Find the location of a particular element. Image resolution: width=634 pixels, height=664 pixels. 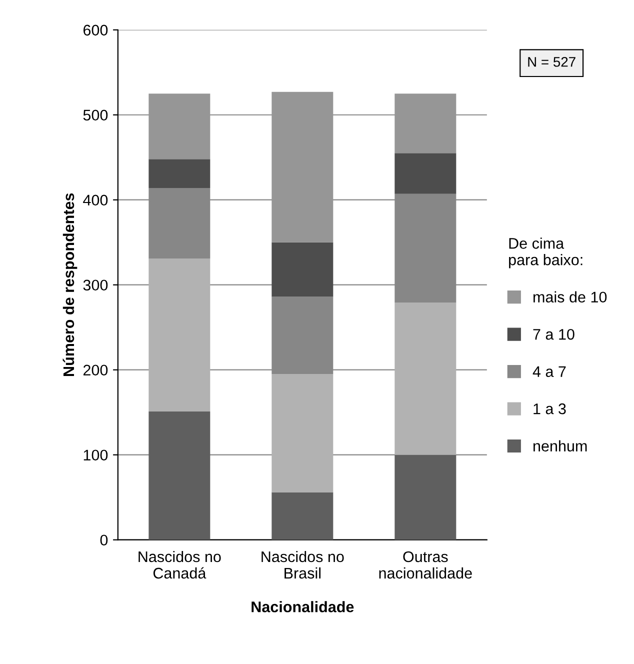

x-tick-label: Nascidos no Canadá is located at coordinates (179, 564).